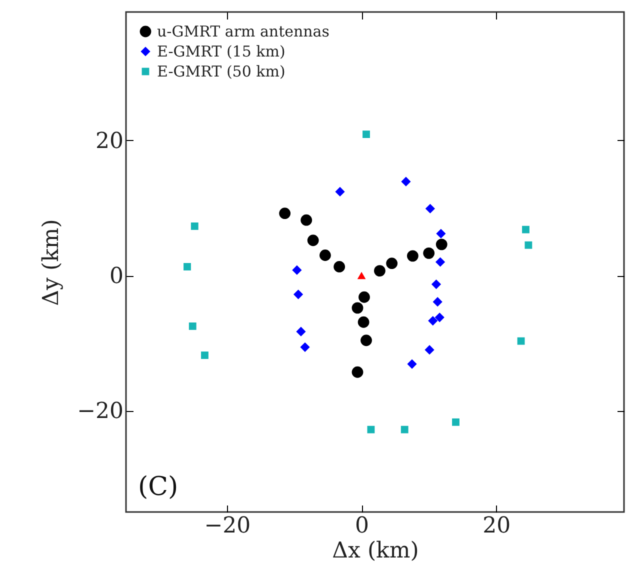 The image size is (626, 577). Describe the element at coordinates (221, 51) in the screenshot. I see `legend-label: E-GMRT (15 km)` at that location.